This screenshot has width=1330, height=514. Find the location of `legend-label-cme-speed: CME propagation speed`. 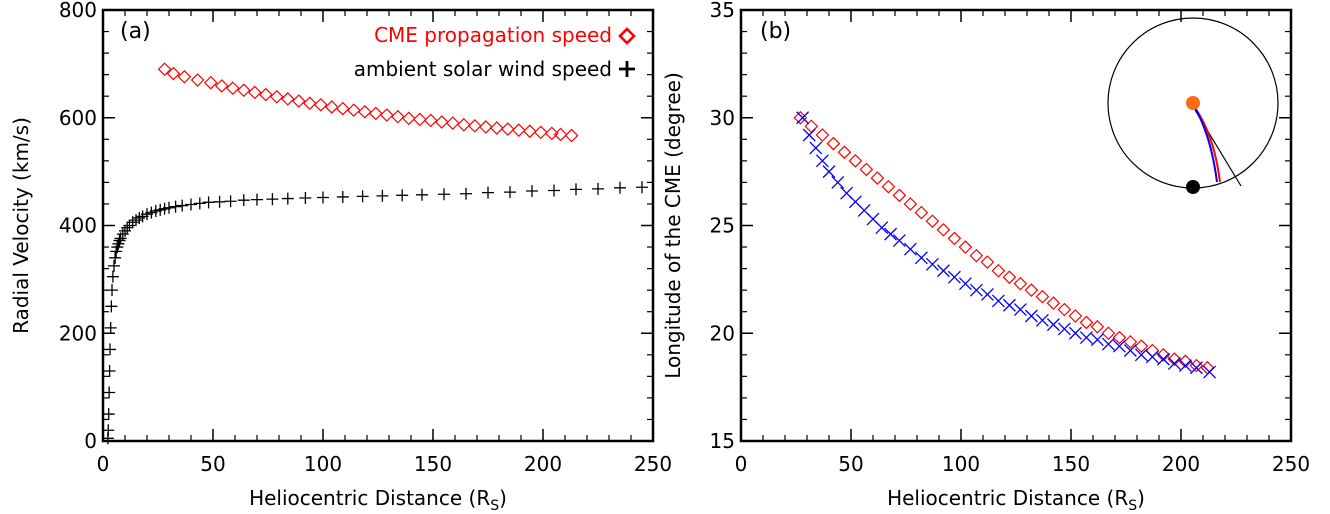

legend-label-cme-speed: CME propagation speed is located at coordinates (493, 35).